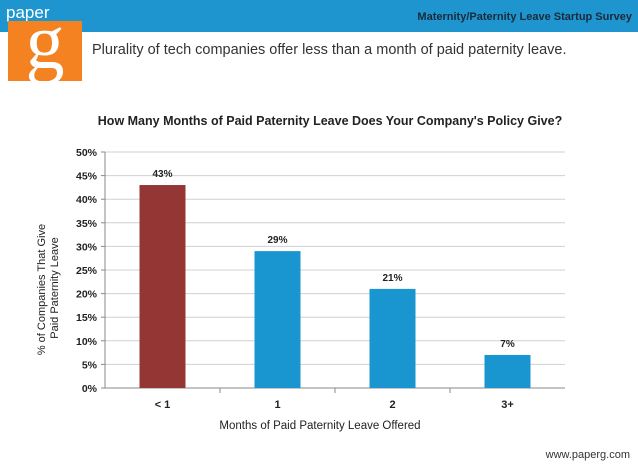 This screenshot has height=469, width=638. Describe the element at coordinates (90, 389) in the screenshot. I see `y-tick-label: 0%` at that location.